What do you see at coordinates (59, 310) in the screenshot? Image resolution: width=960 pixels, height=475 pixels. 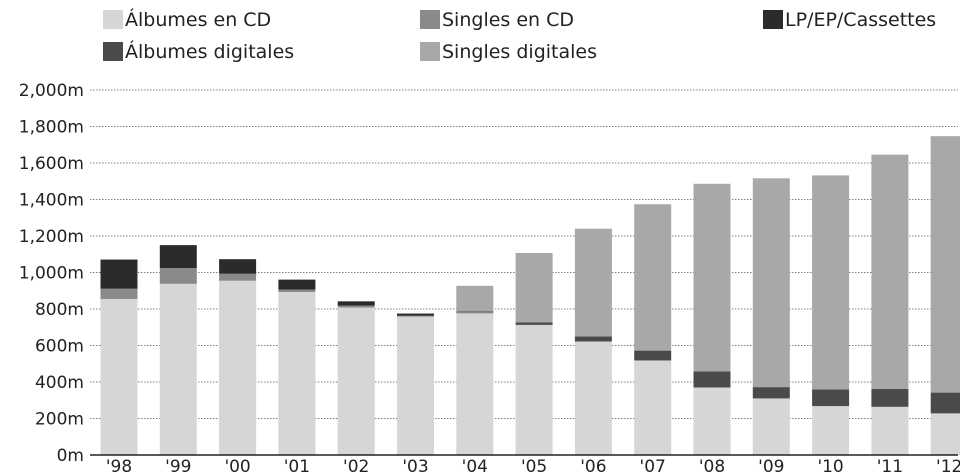 I see `y-tick-label: 800m` at bounding box center [59, 310].